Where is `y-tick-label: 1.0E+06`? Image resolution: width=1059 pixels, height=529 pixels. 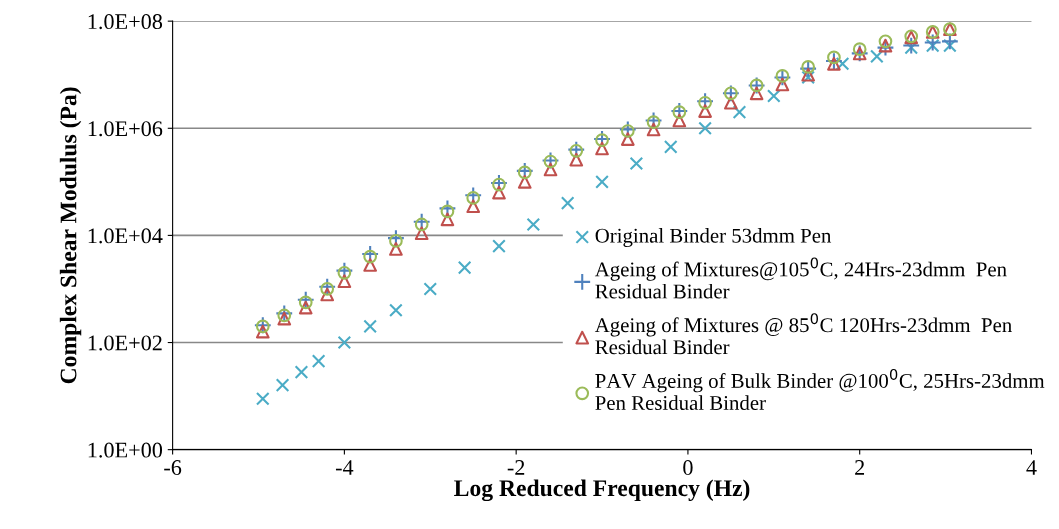 y-tick-label: 1.0E+06 is located at coordinates (125, 129).